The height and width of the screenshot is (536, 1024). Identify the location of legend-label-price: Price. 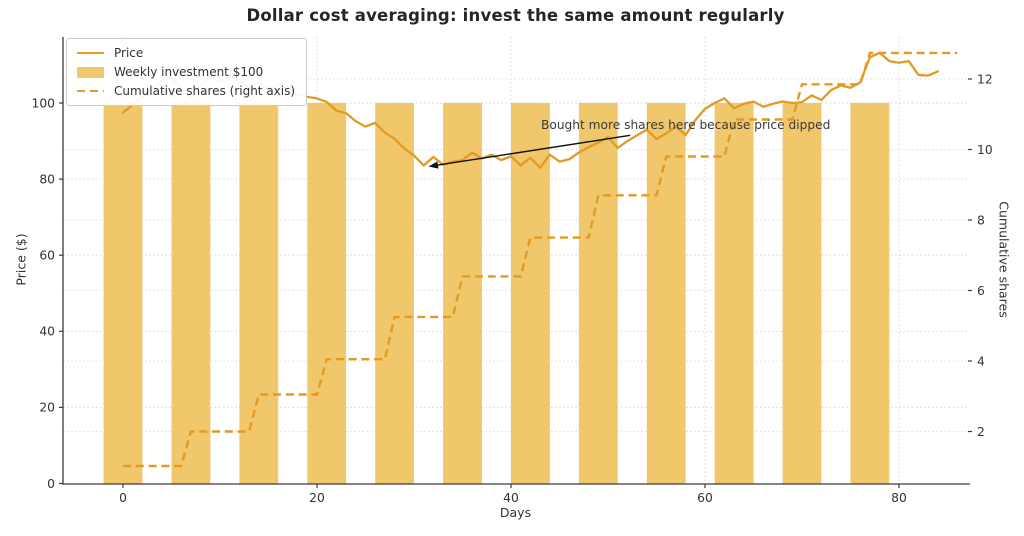
(129, 53).